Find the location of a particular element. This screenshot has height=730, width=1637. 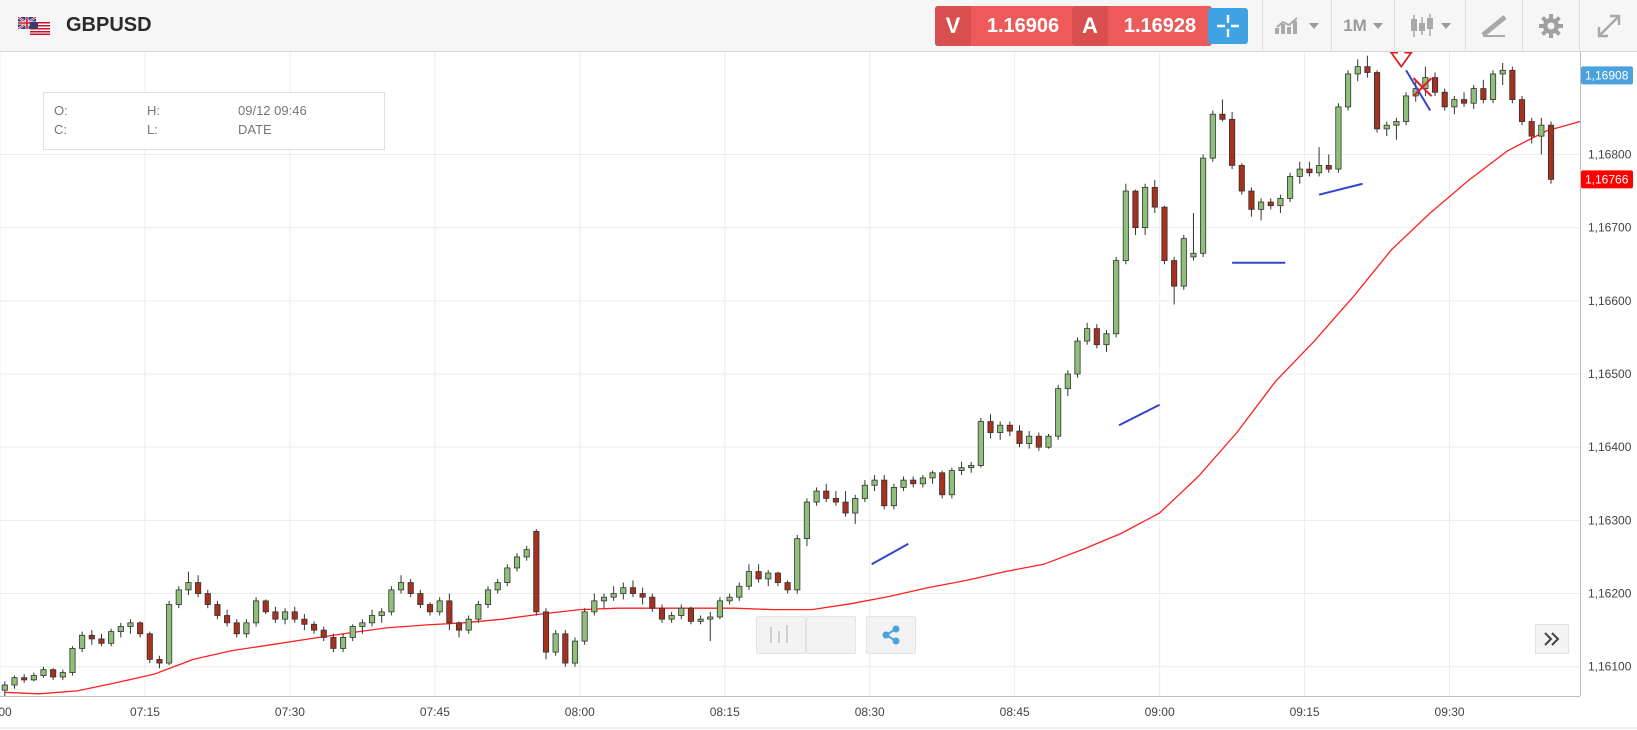

x-marker is located at coordinates (1422, 87).